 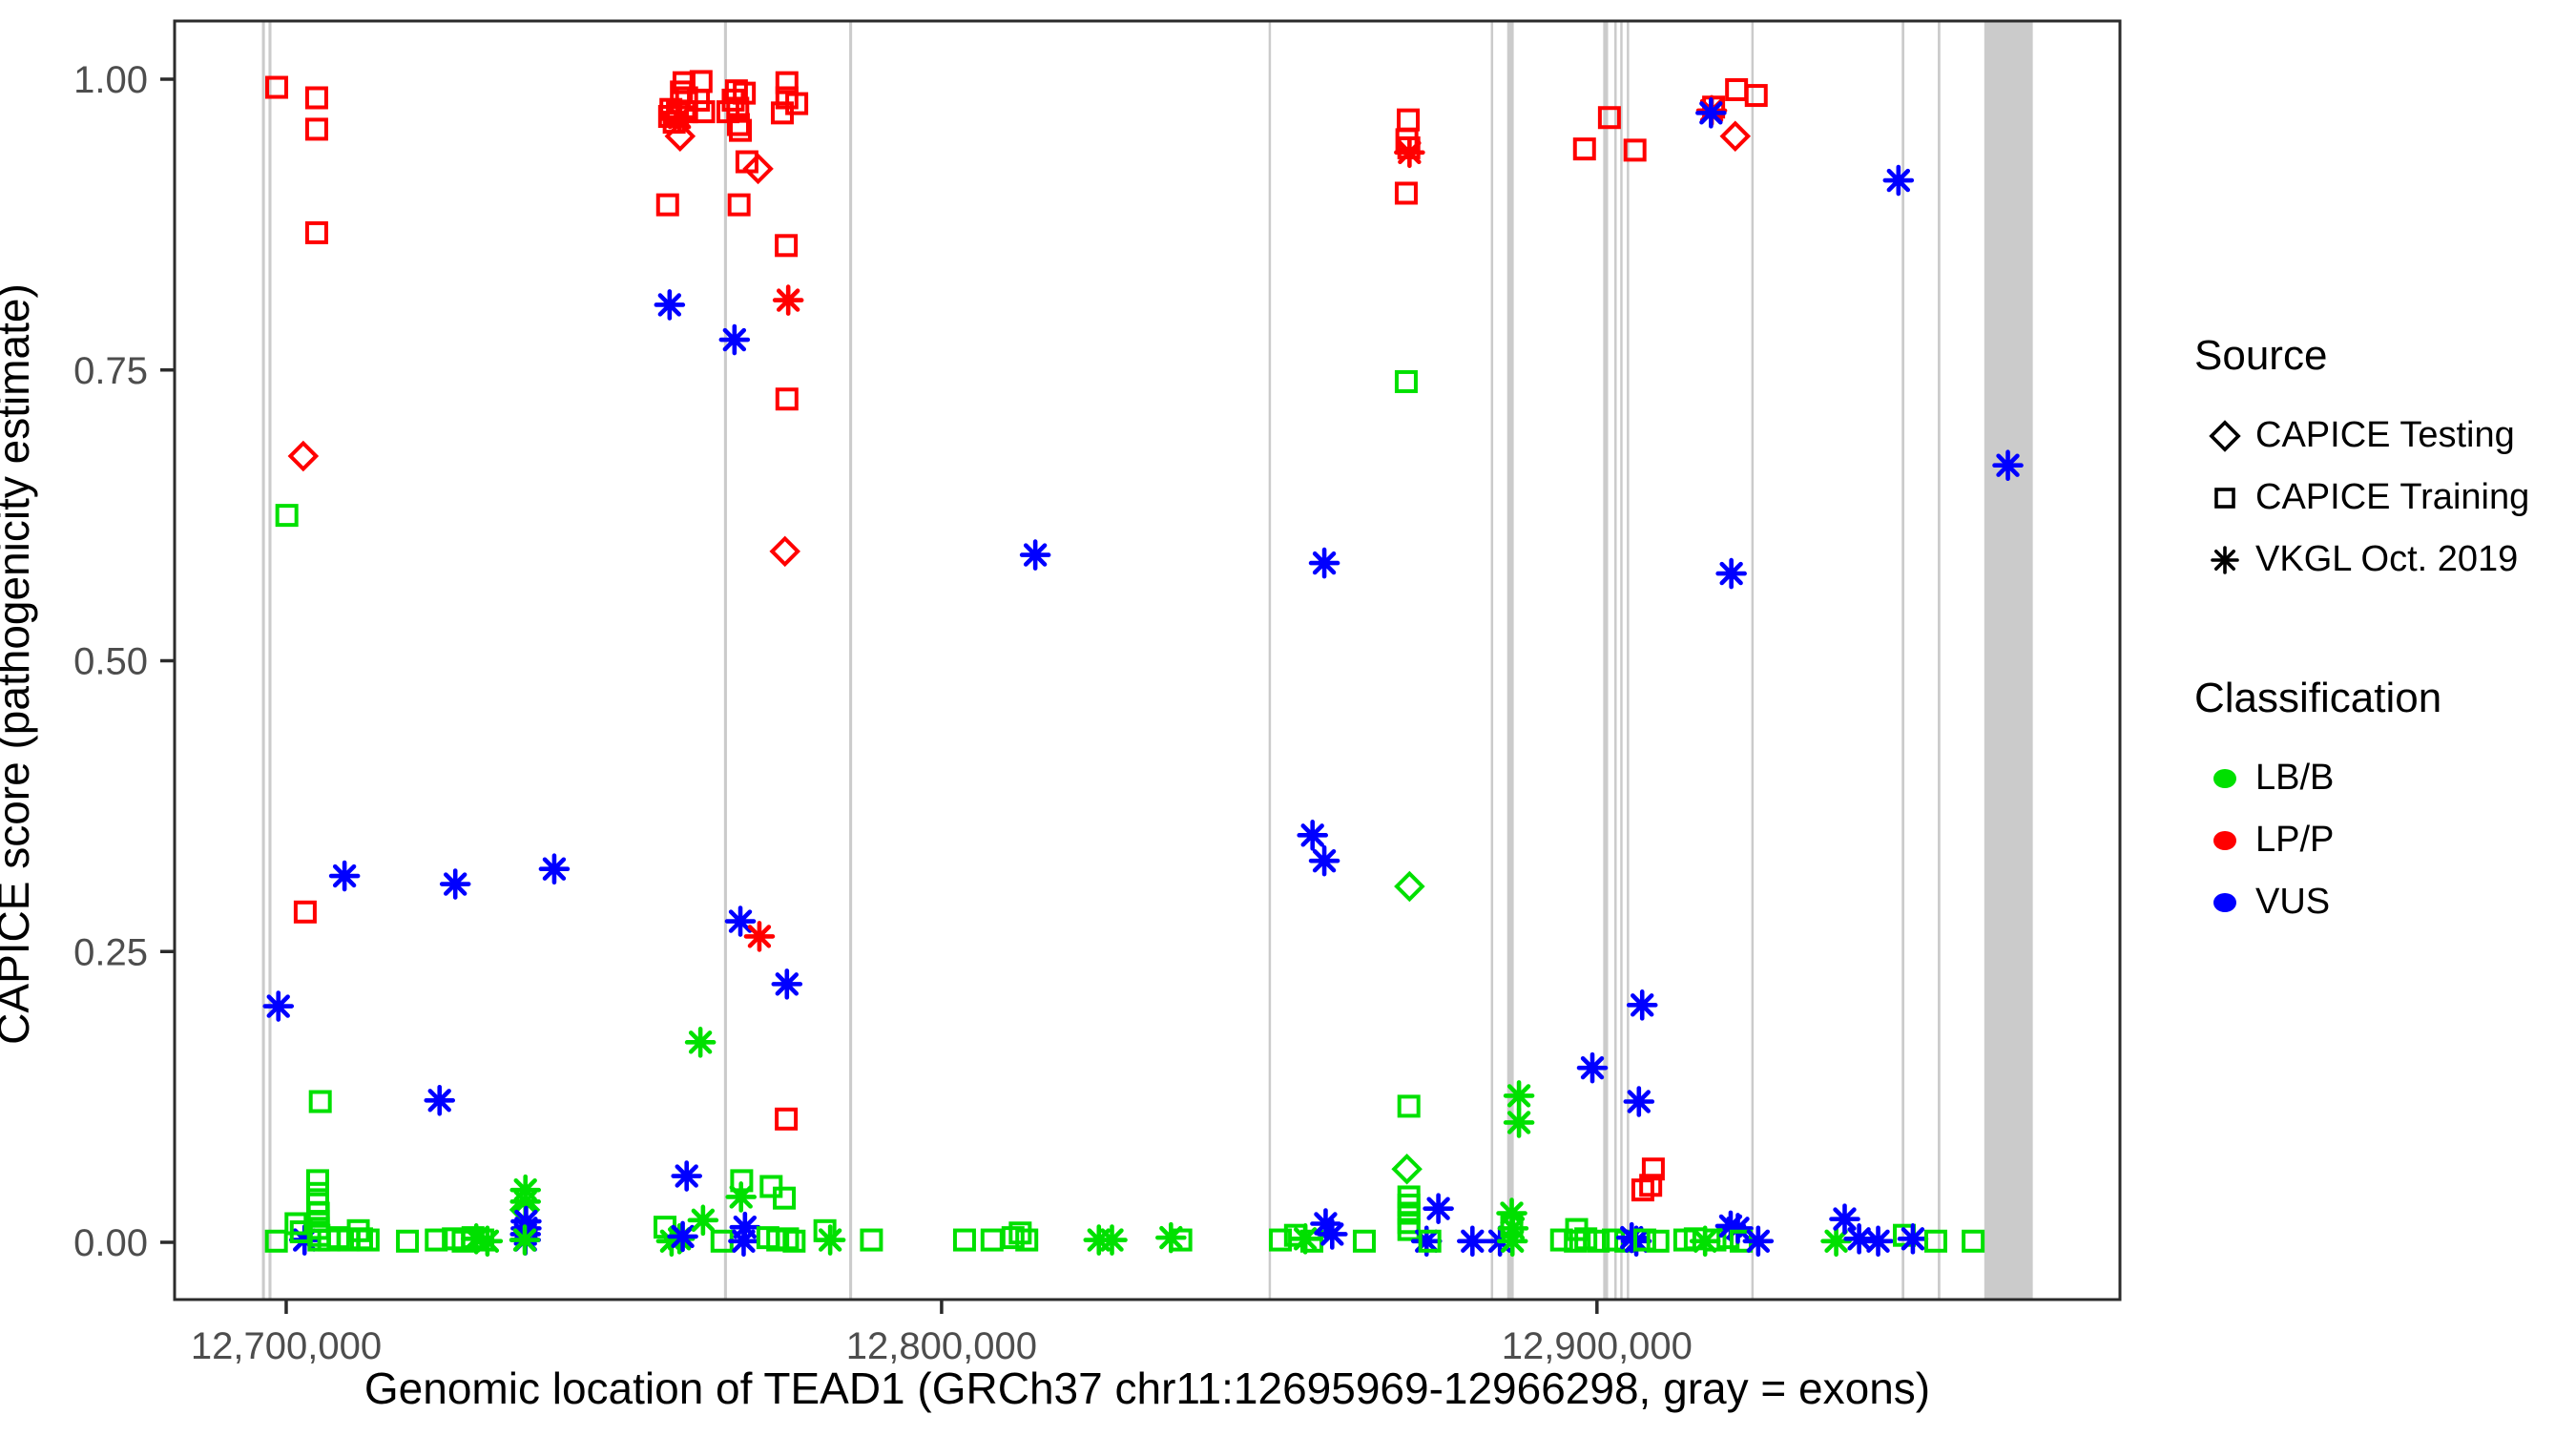 I want to click on y-tick-label: 0.00, so click(x=110, y=1243).